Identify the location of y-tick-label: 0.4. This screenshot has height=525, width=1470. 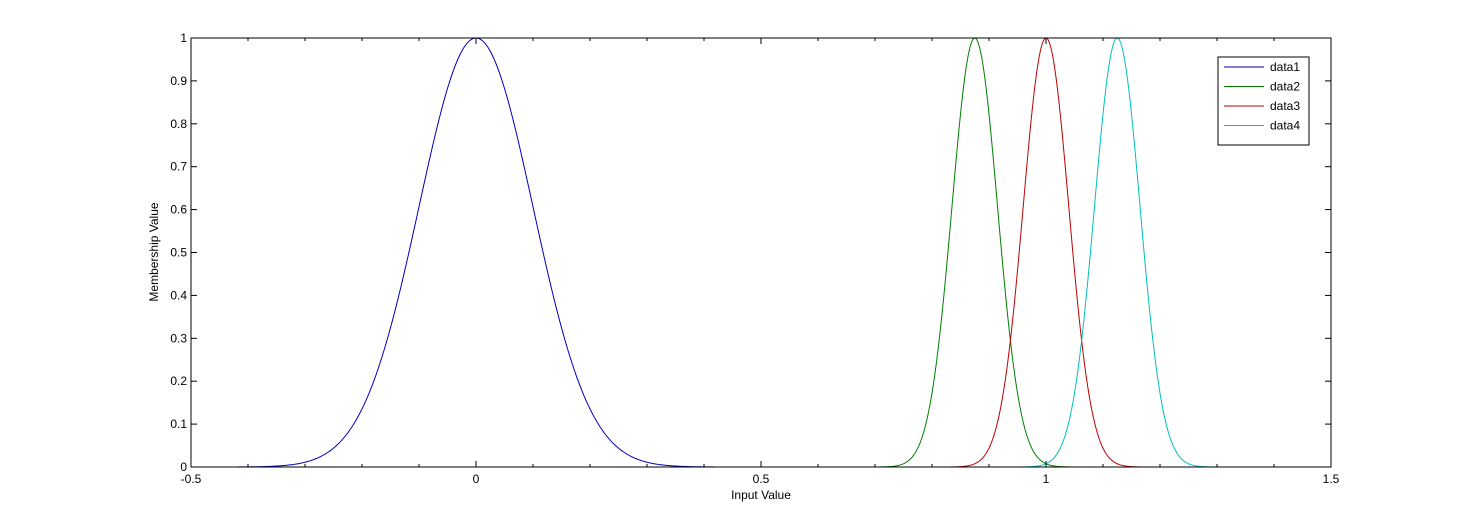
(178, 295).